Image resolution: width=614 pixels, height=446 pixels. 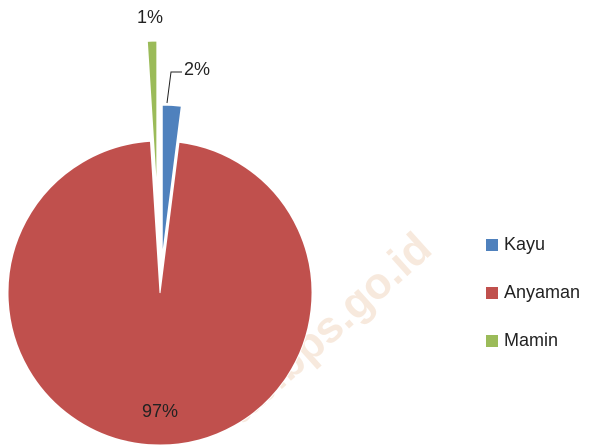 What do you see at coordinates (150, 17) in the screenshot?
I see `data-label: 1%` at bounding box center [150, 17].